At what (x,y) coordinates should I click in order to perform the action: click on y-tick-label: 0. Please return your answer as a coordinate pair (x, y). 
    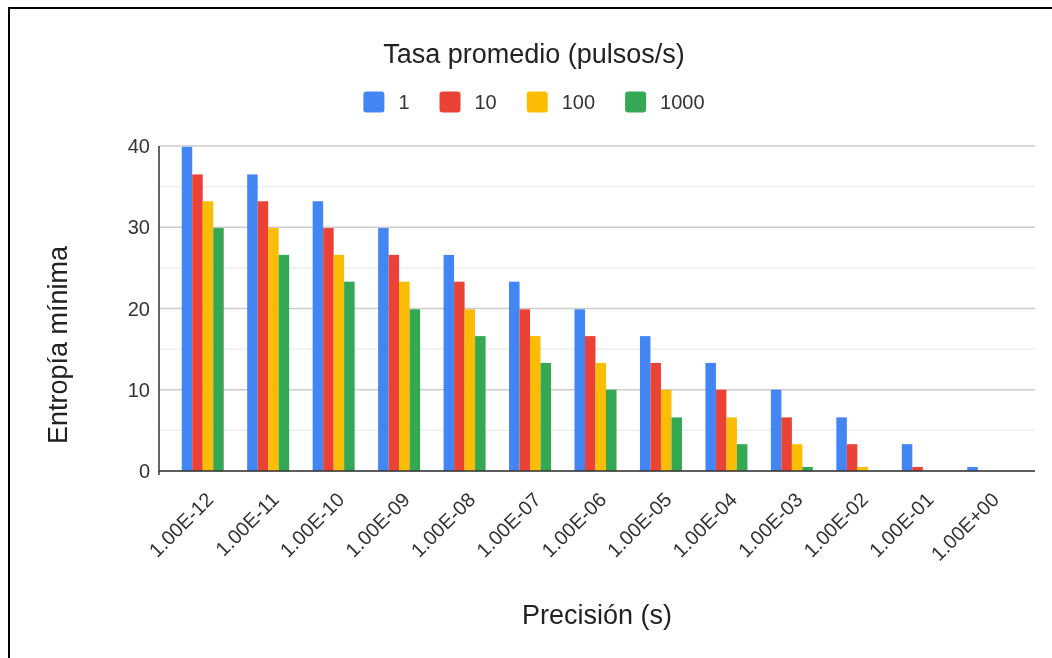
    Looking at the image, I should click on (144, 471).